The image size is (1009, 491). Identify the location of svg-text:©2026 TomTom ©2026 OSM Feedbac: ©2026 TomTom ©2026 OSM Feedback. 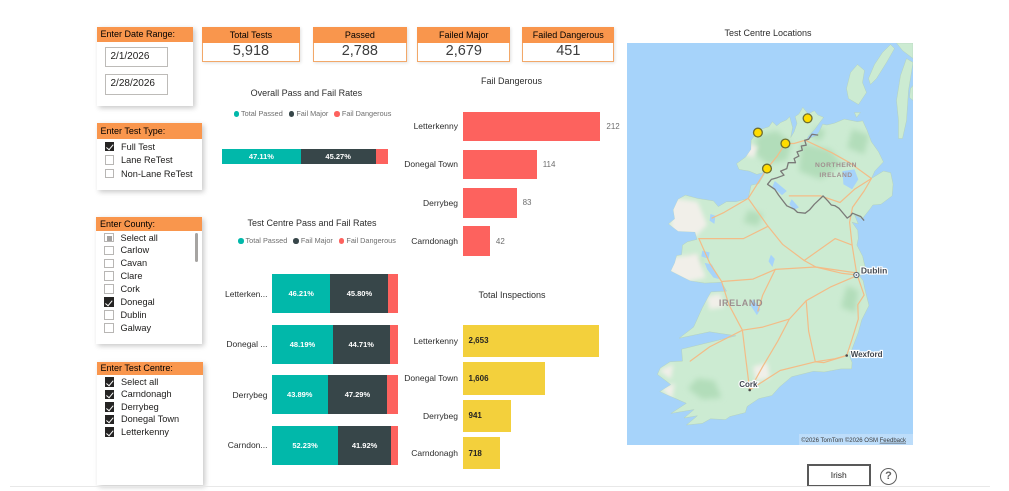
(854, 439).